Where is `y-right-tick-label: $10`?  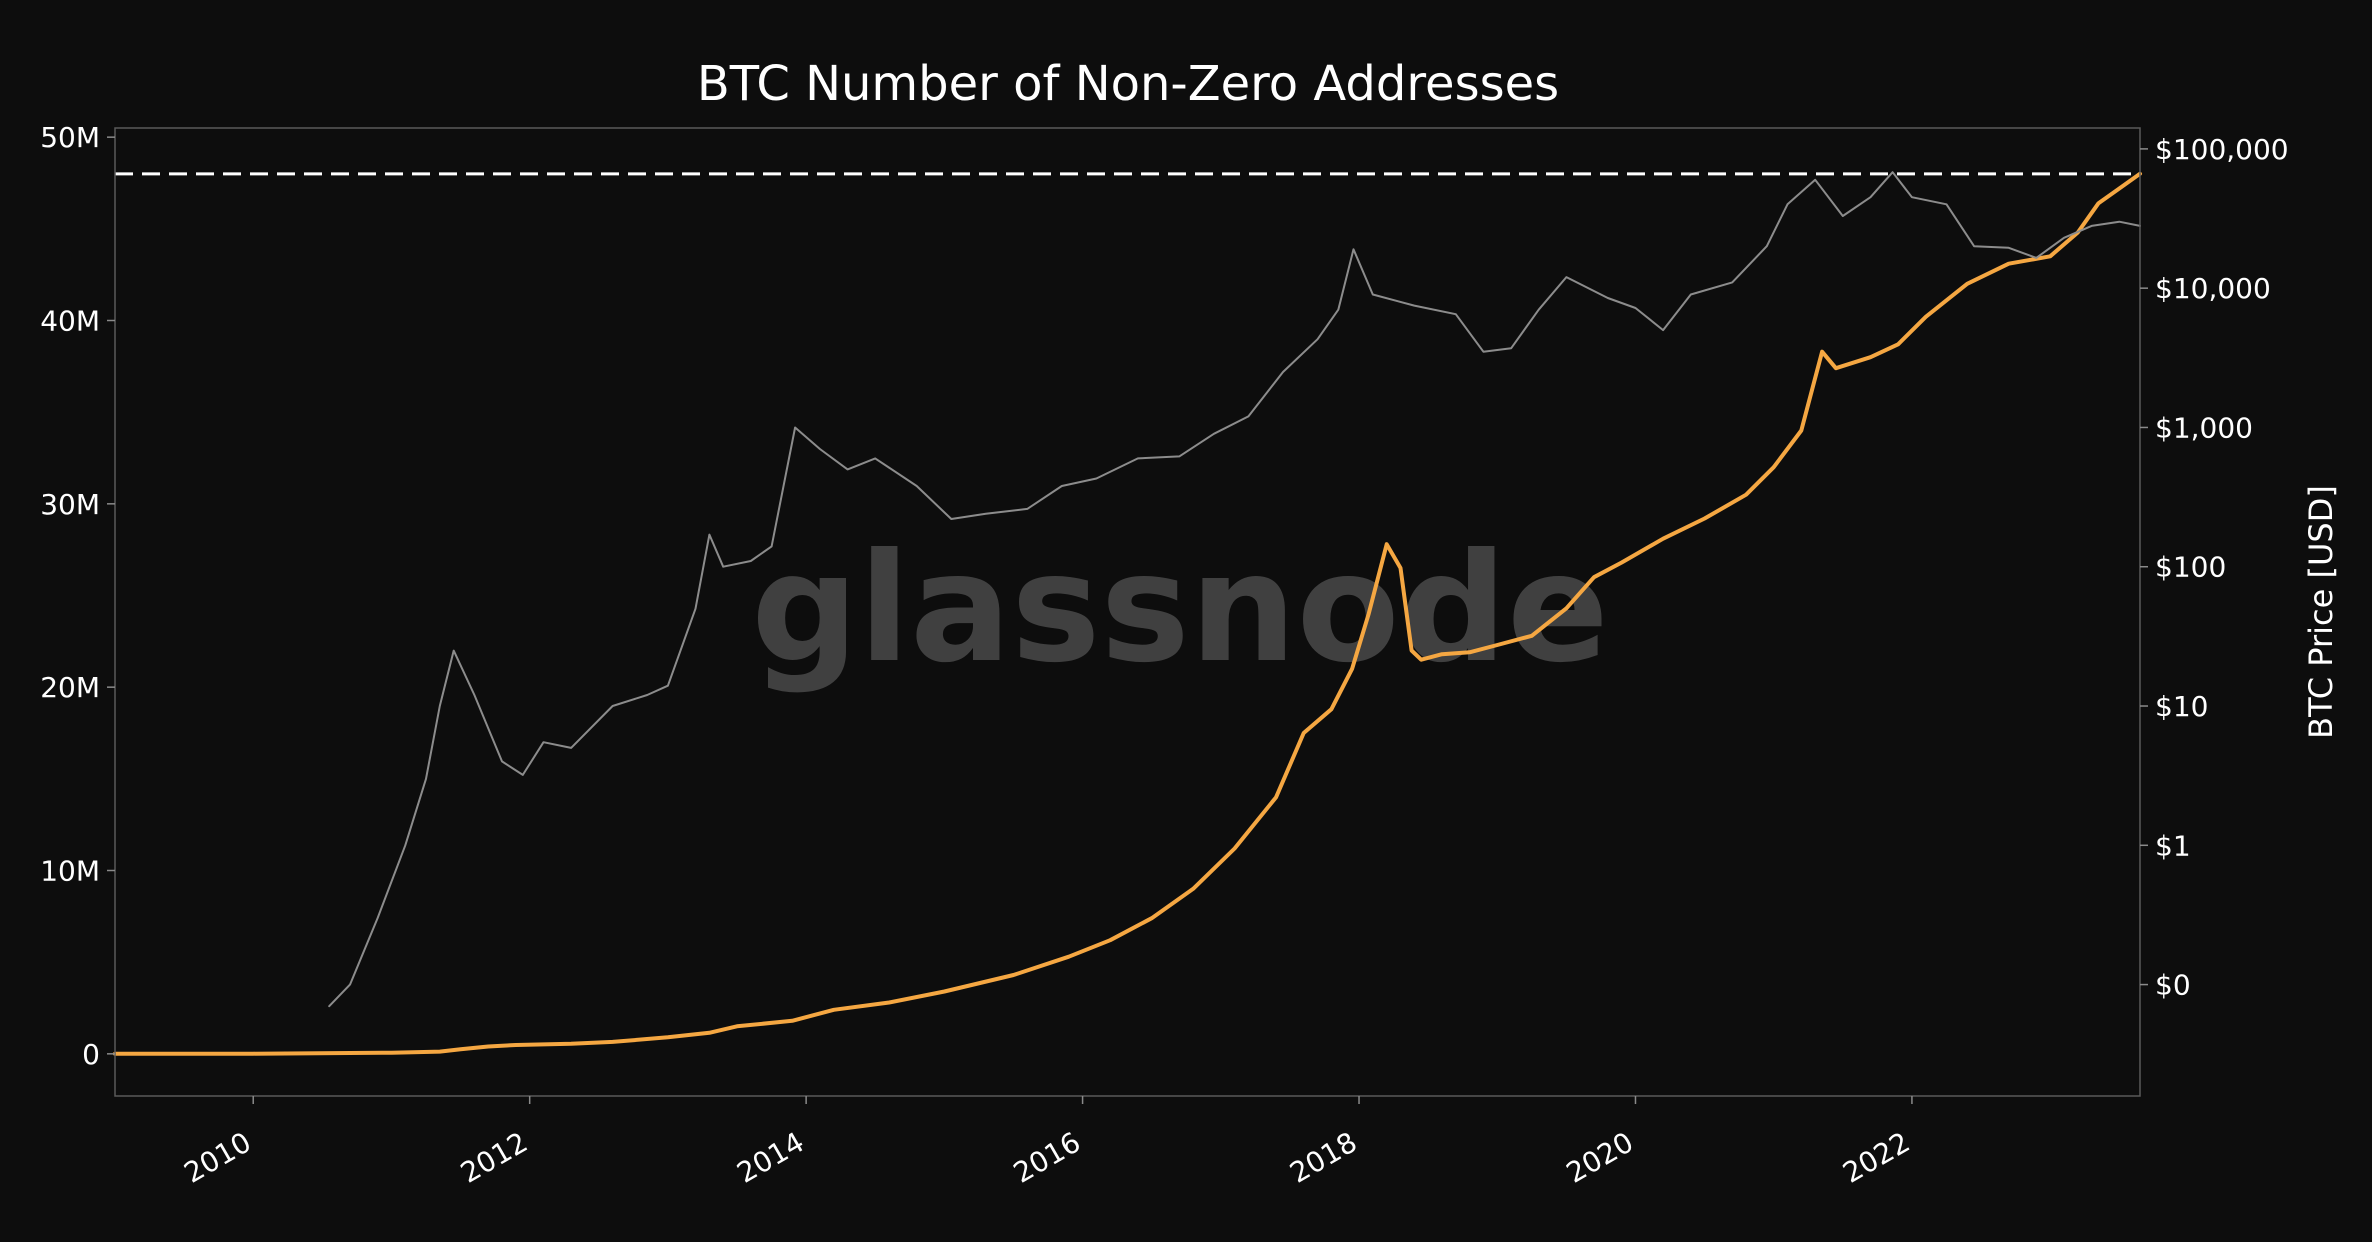 y-right-tick-label: $10 is located at coordinates (2181, 706).